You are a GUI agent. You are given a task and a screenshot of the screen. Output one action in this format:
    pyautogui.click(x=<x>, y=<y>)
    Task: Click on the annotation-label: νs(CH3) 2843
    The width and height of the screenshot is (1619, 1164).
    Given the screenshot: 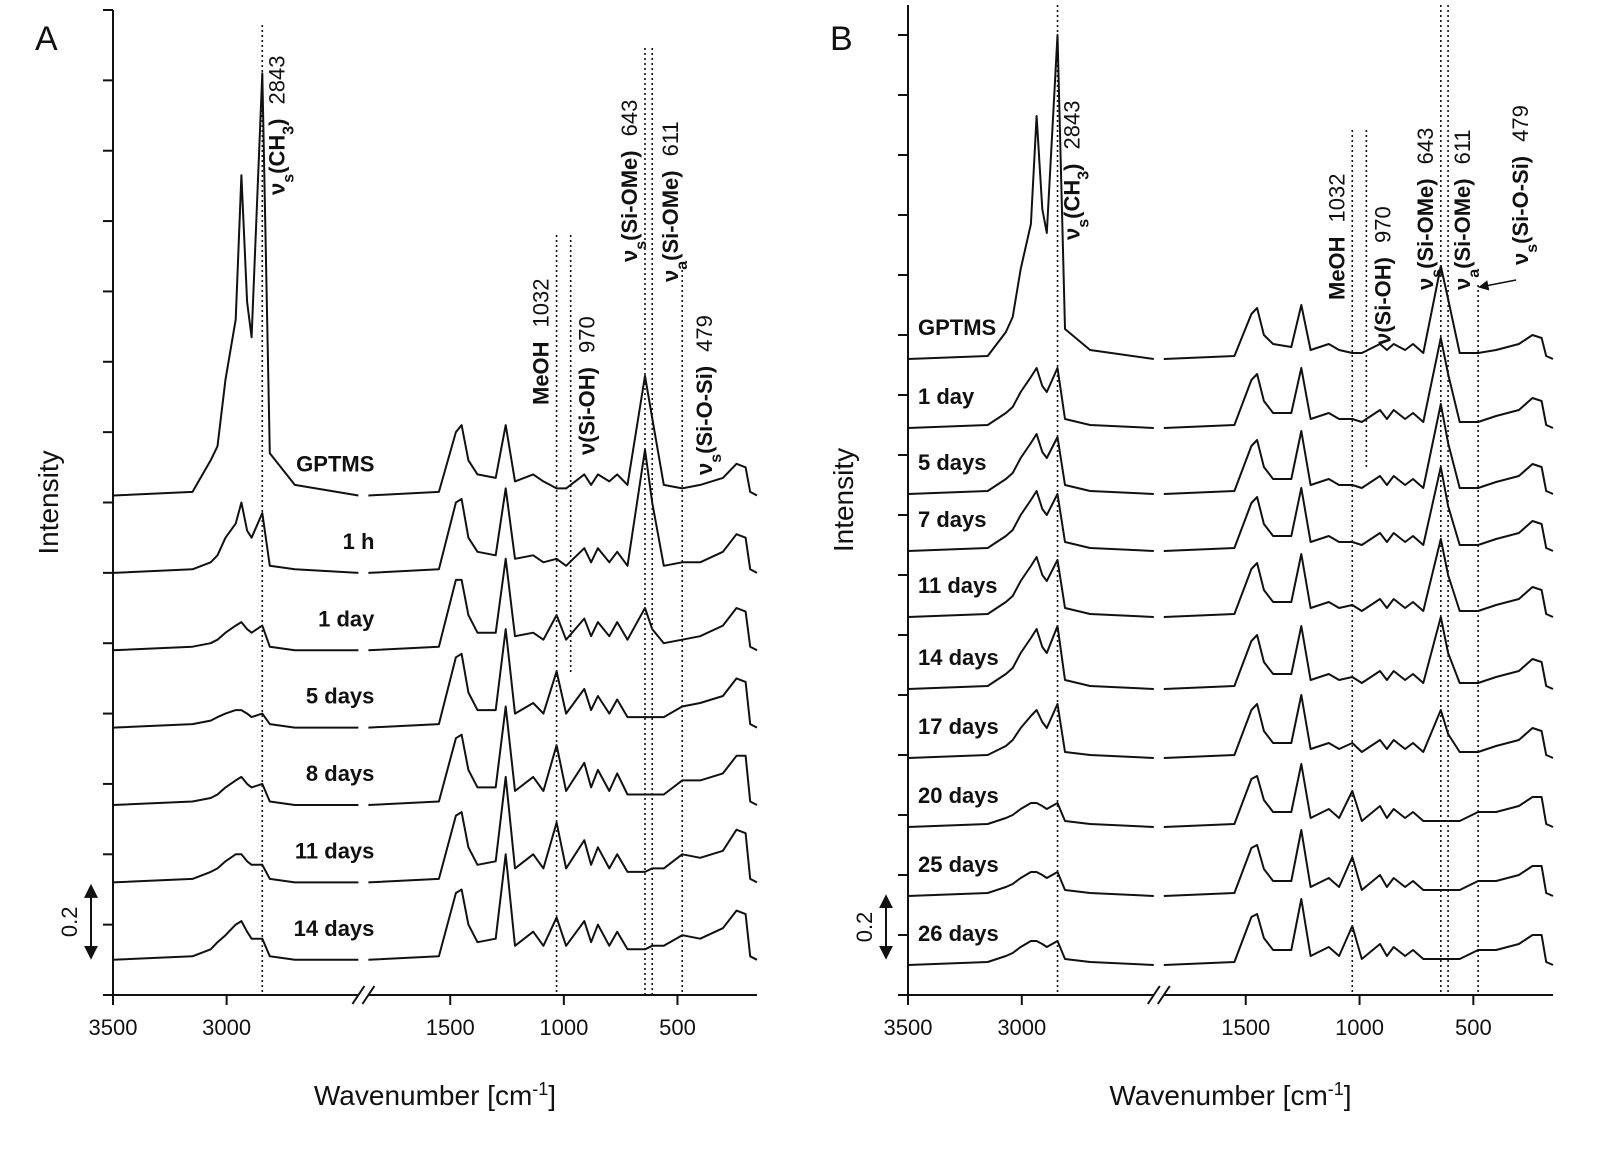 What is the action you would take?
    pyautogui.click(x=280, y=125)
    